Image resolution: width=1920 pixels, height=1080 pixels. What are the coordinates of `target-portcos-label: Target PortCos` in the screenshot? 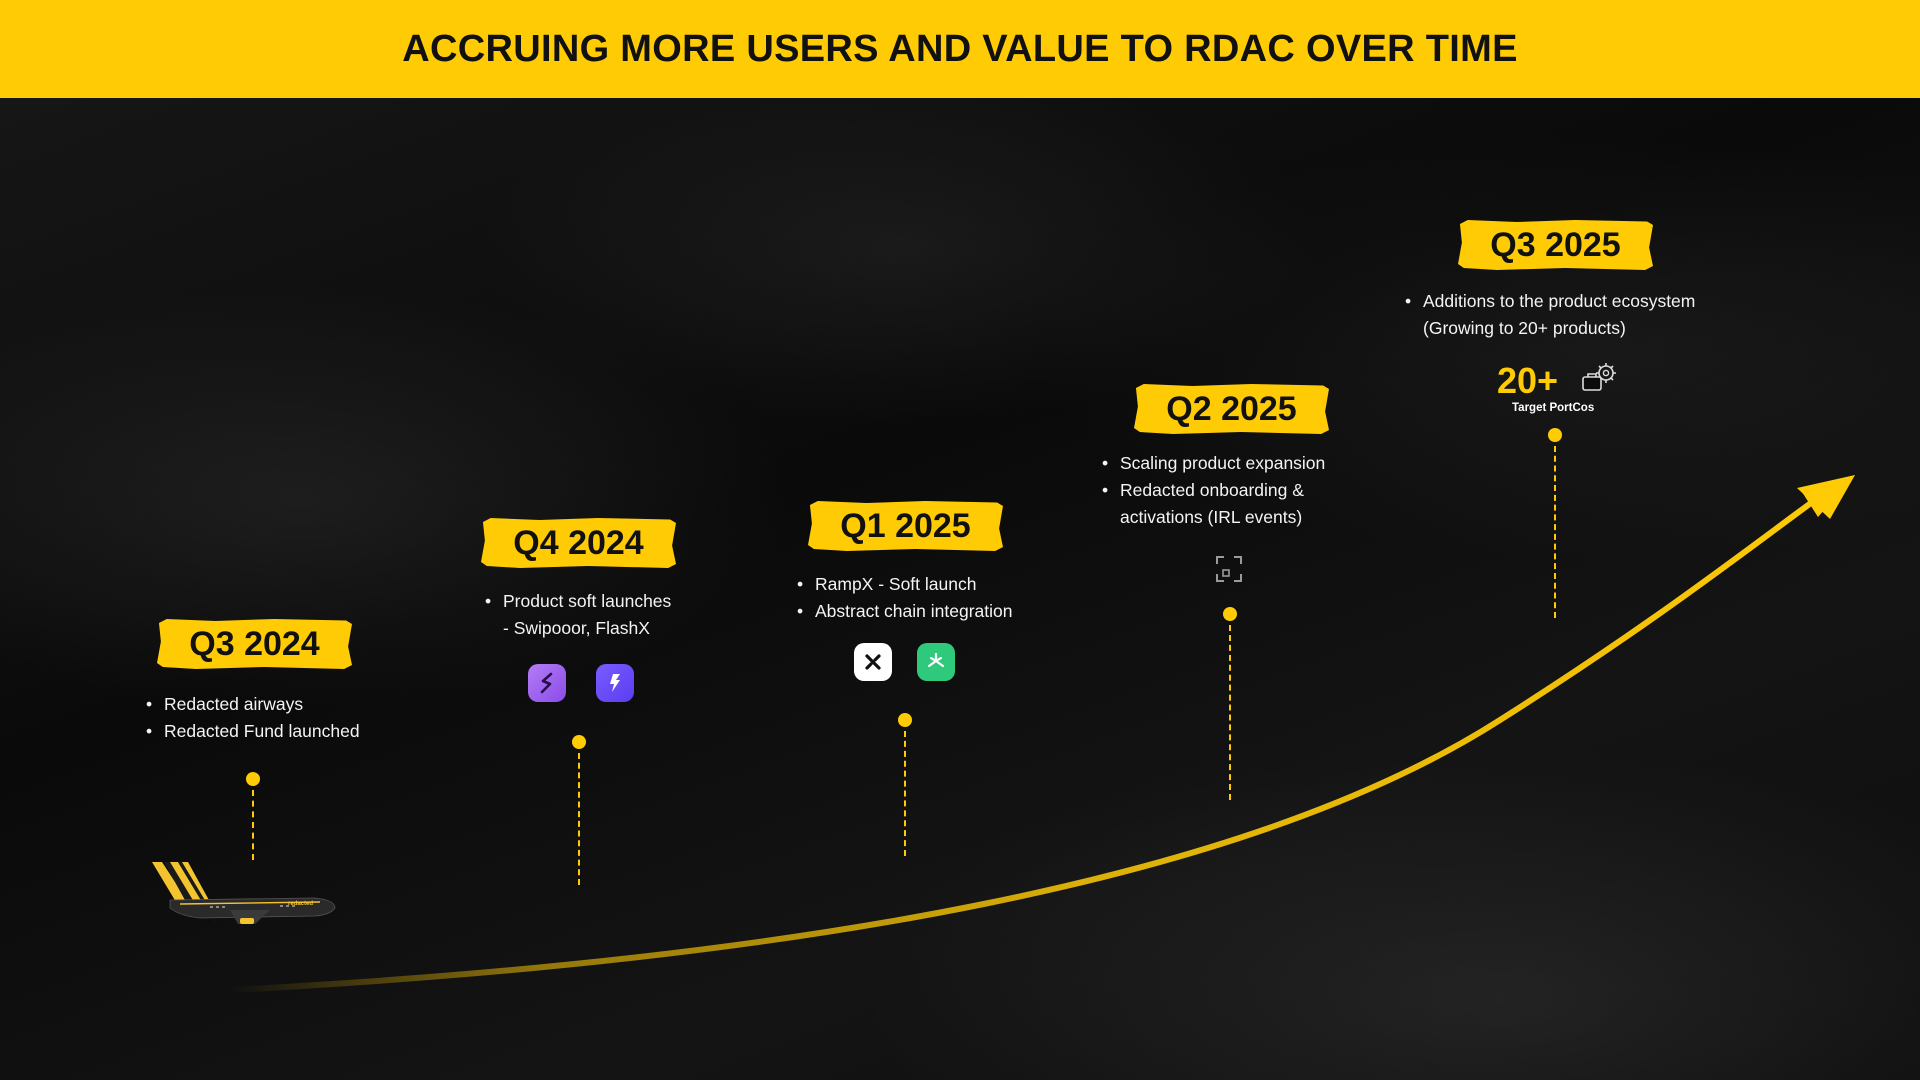 It's located at (1553, 408).